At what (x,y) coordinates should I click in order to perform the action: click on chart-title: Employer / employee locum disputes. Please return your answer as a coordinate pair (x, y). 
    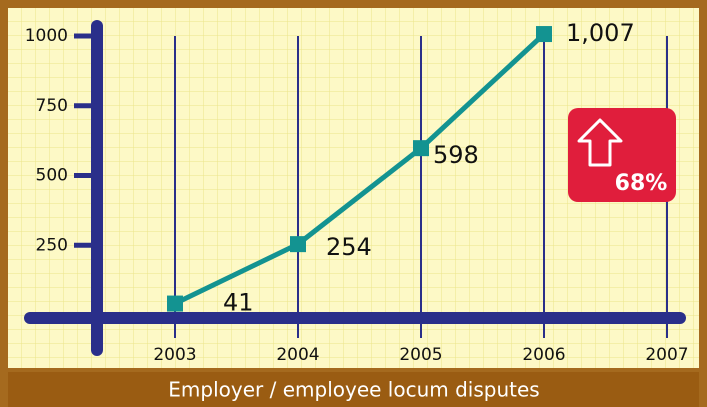
    Looking at the image, I should click on (353, 390).